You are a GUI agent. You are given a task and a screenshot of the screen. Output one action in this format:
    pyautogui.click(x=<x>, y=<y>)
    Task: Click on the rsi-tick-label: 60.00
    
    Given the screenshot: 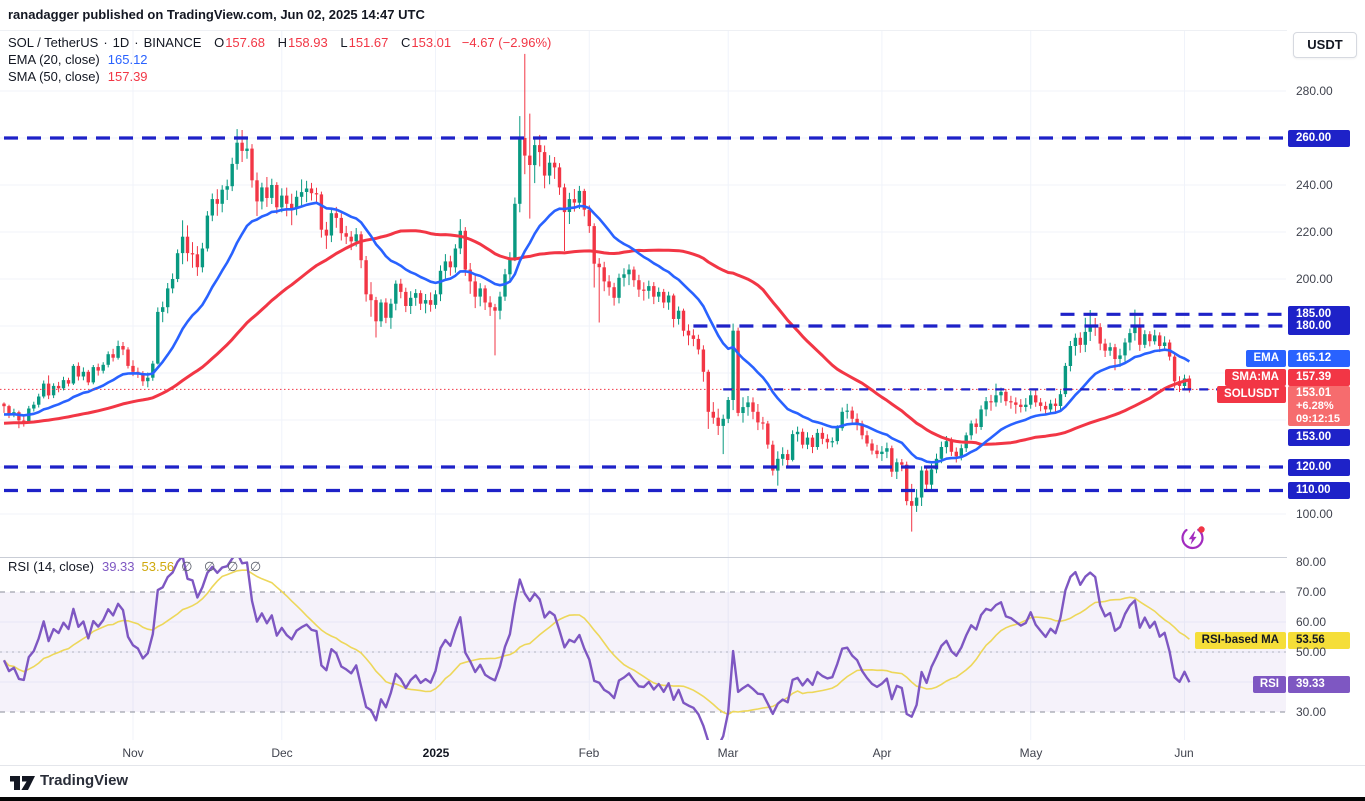 What is the action you would take?
    pyautogui.click(x=1311, y=622)
    